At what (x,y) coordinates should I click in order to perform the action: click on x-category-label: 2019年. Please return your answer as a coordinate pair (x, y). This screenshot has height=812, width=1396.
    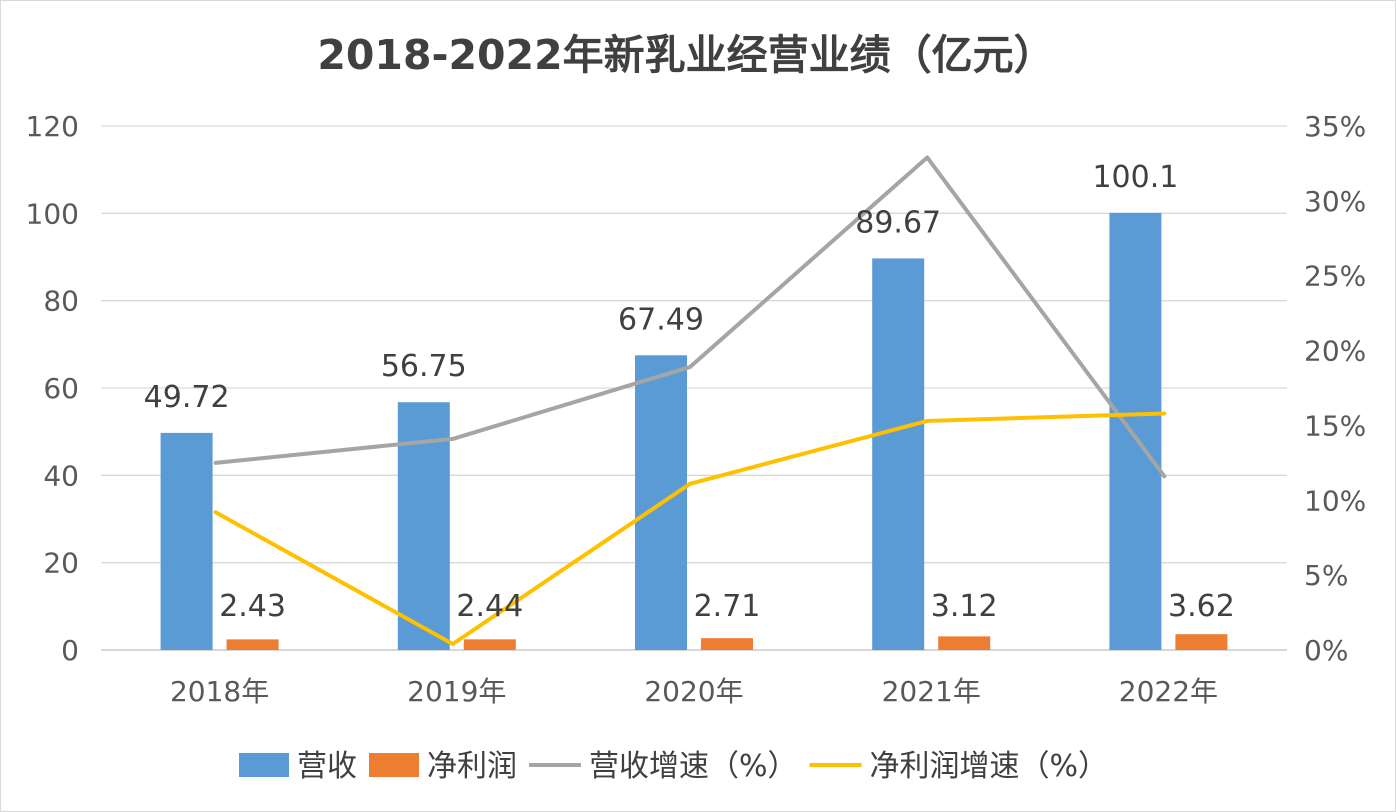
    Looking at the image, I should click on (456, 691).